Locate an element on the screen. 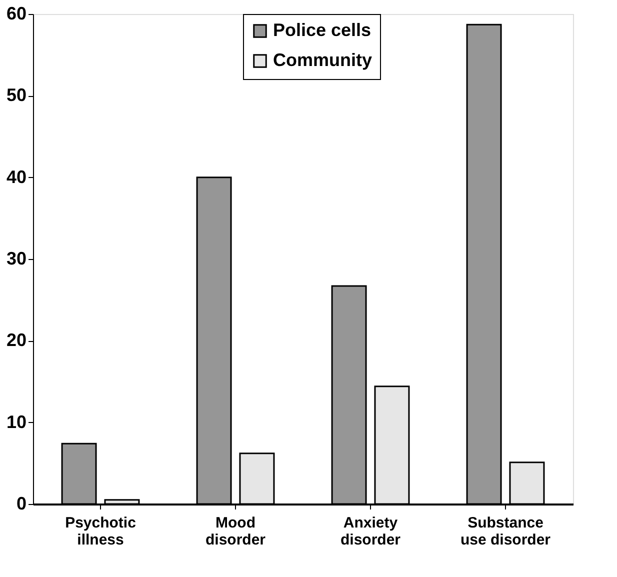 The width and height of the screenshot is (617, 577). y-tick-label: 0 is located at coordinates (21, 504).